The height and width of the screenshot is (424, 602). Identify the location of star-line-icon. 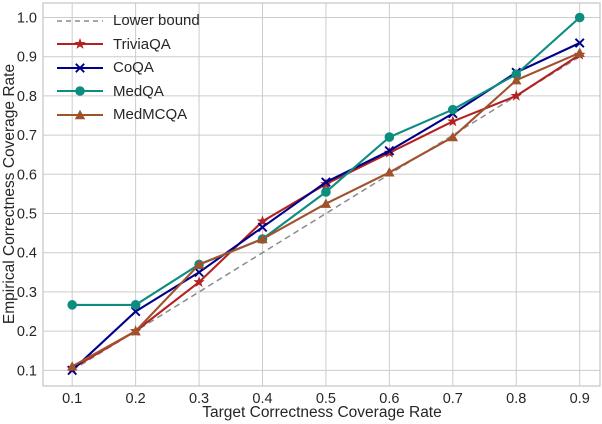
(80, 44).